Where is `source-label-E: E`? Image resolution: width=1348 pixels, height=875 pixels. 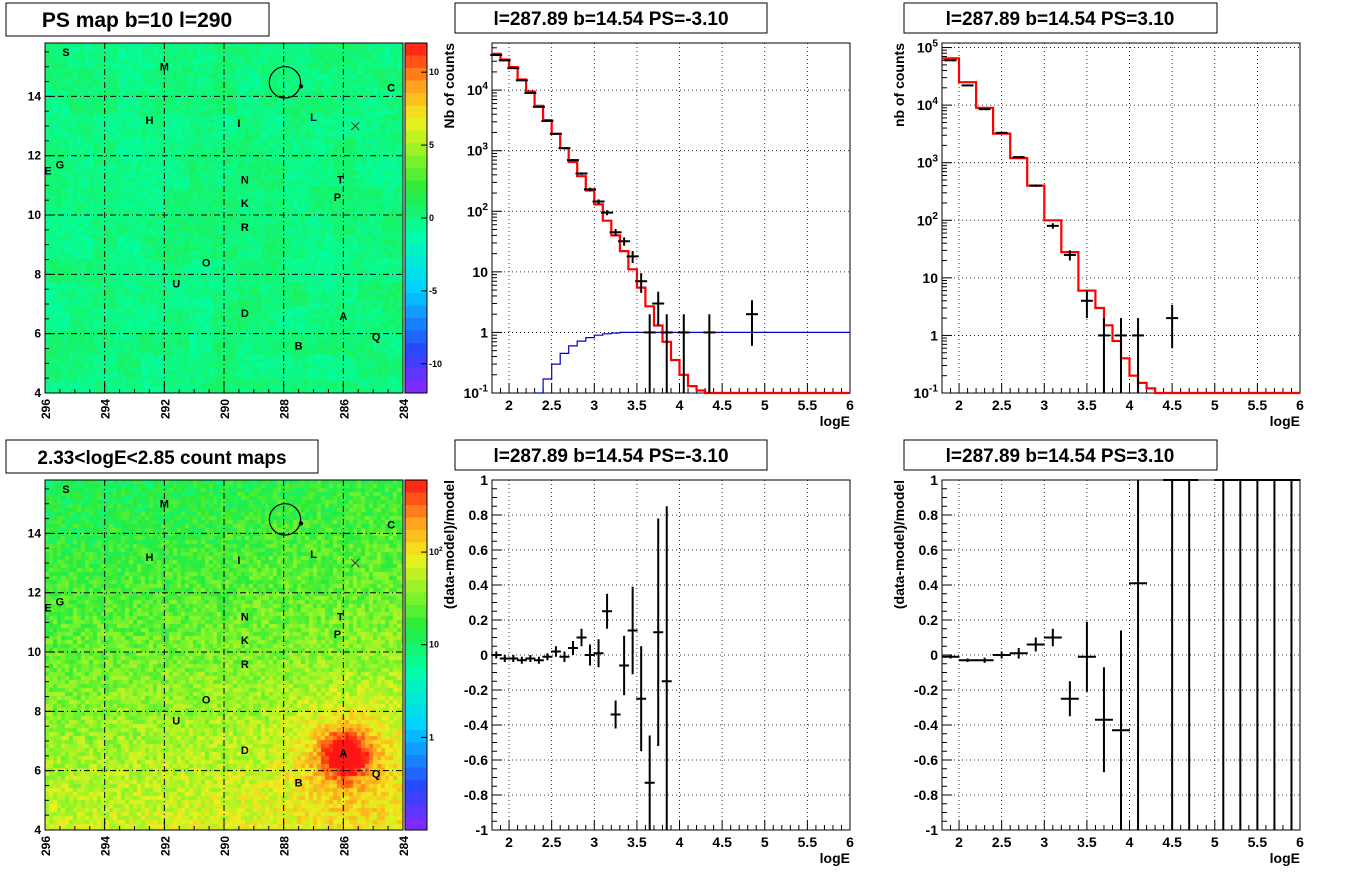
source-label-E: E is located at coordinates (47, 172).